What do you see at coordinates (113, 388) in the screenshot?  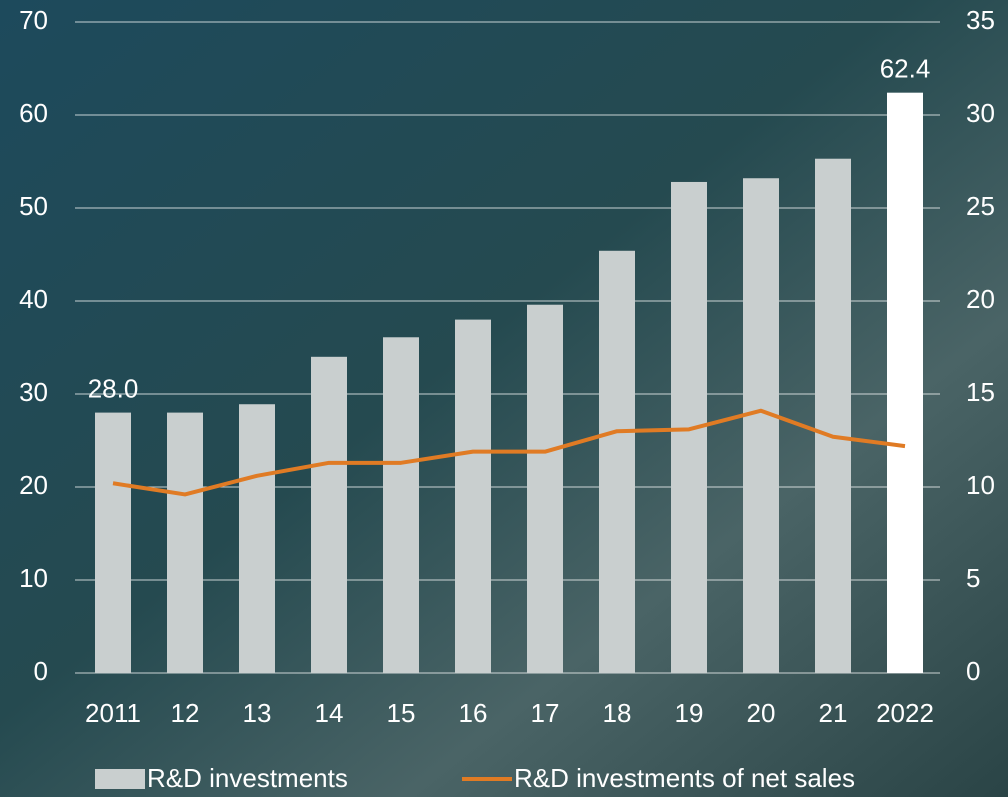 I see `value-label: 28.0` at bounding box center [113, 388].